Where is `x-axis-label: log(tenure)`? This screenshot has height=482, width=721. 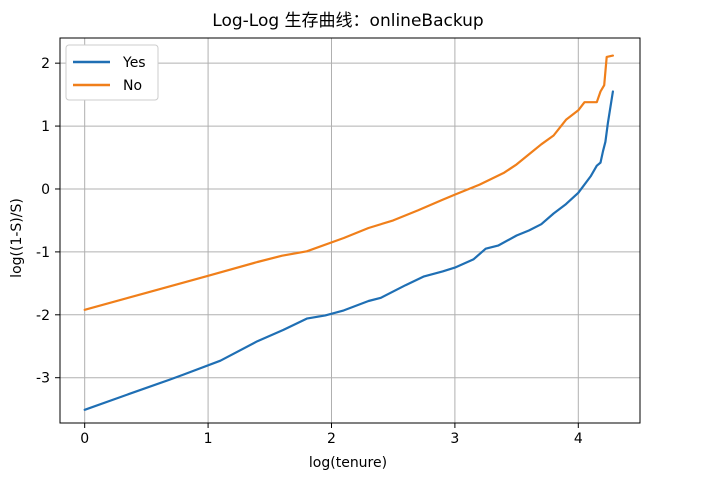
x-axis-label: log(tenure) is located at coordinates (348, 463).